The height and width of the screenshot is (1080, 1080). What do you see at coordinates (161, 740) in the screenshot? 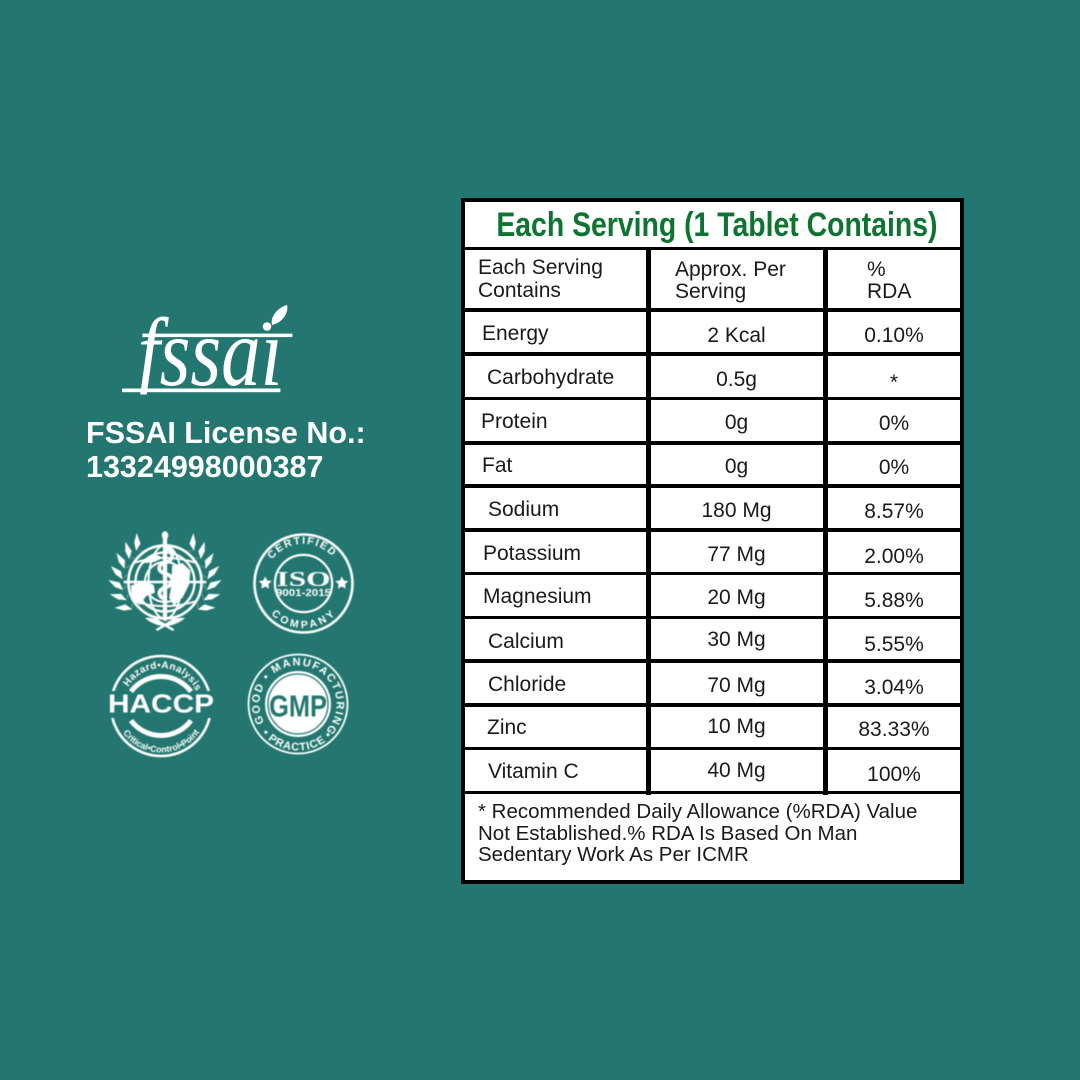
I see `svg-text: Critical•Control•Point` at bounding box center [161, 740].